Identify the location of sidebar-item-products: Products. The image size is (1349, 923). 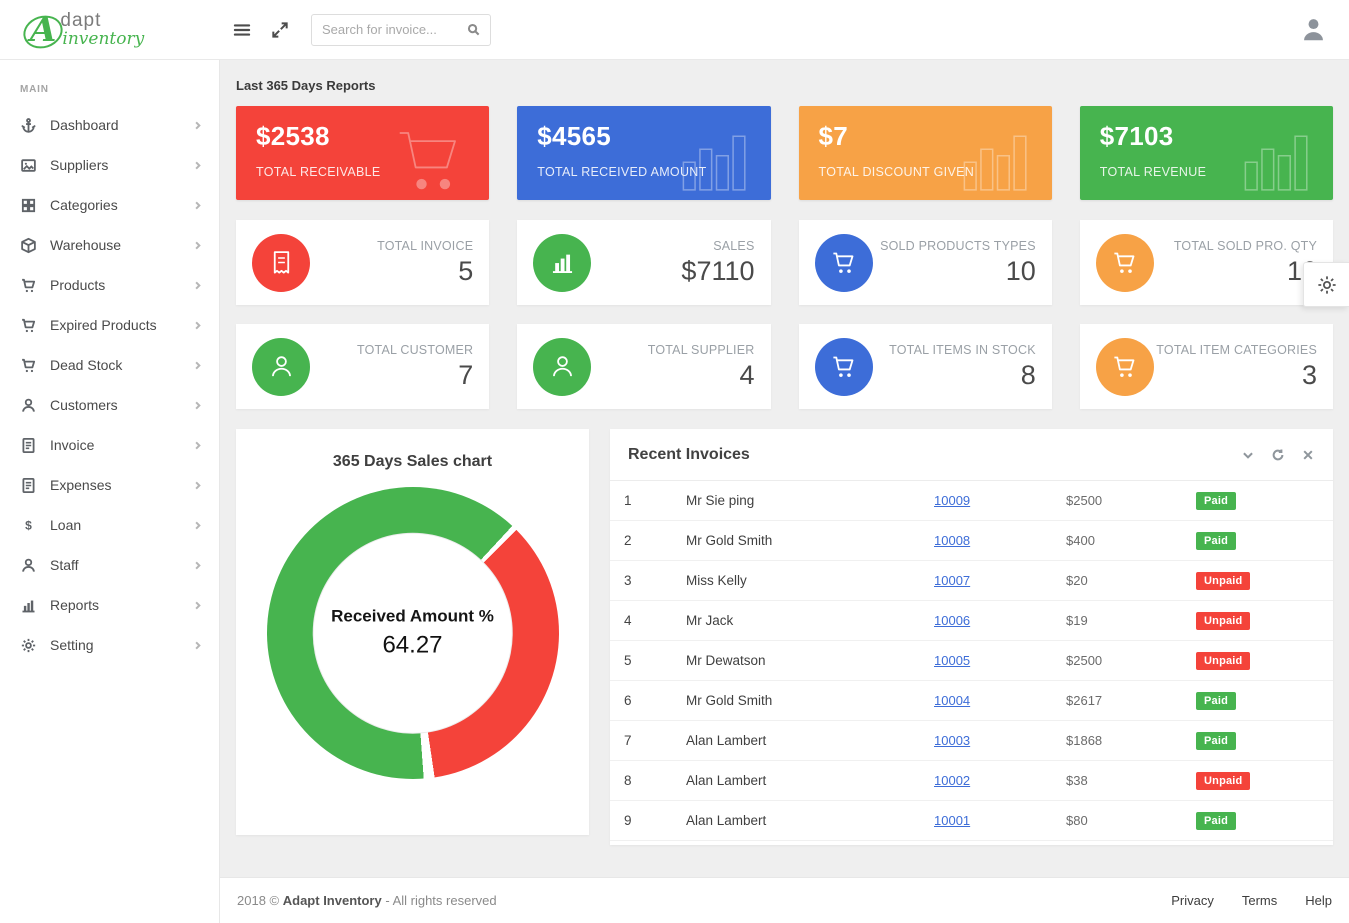
(109, 285).